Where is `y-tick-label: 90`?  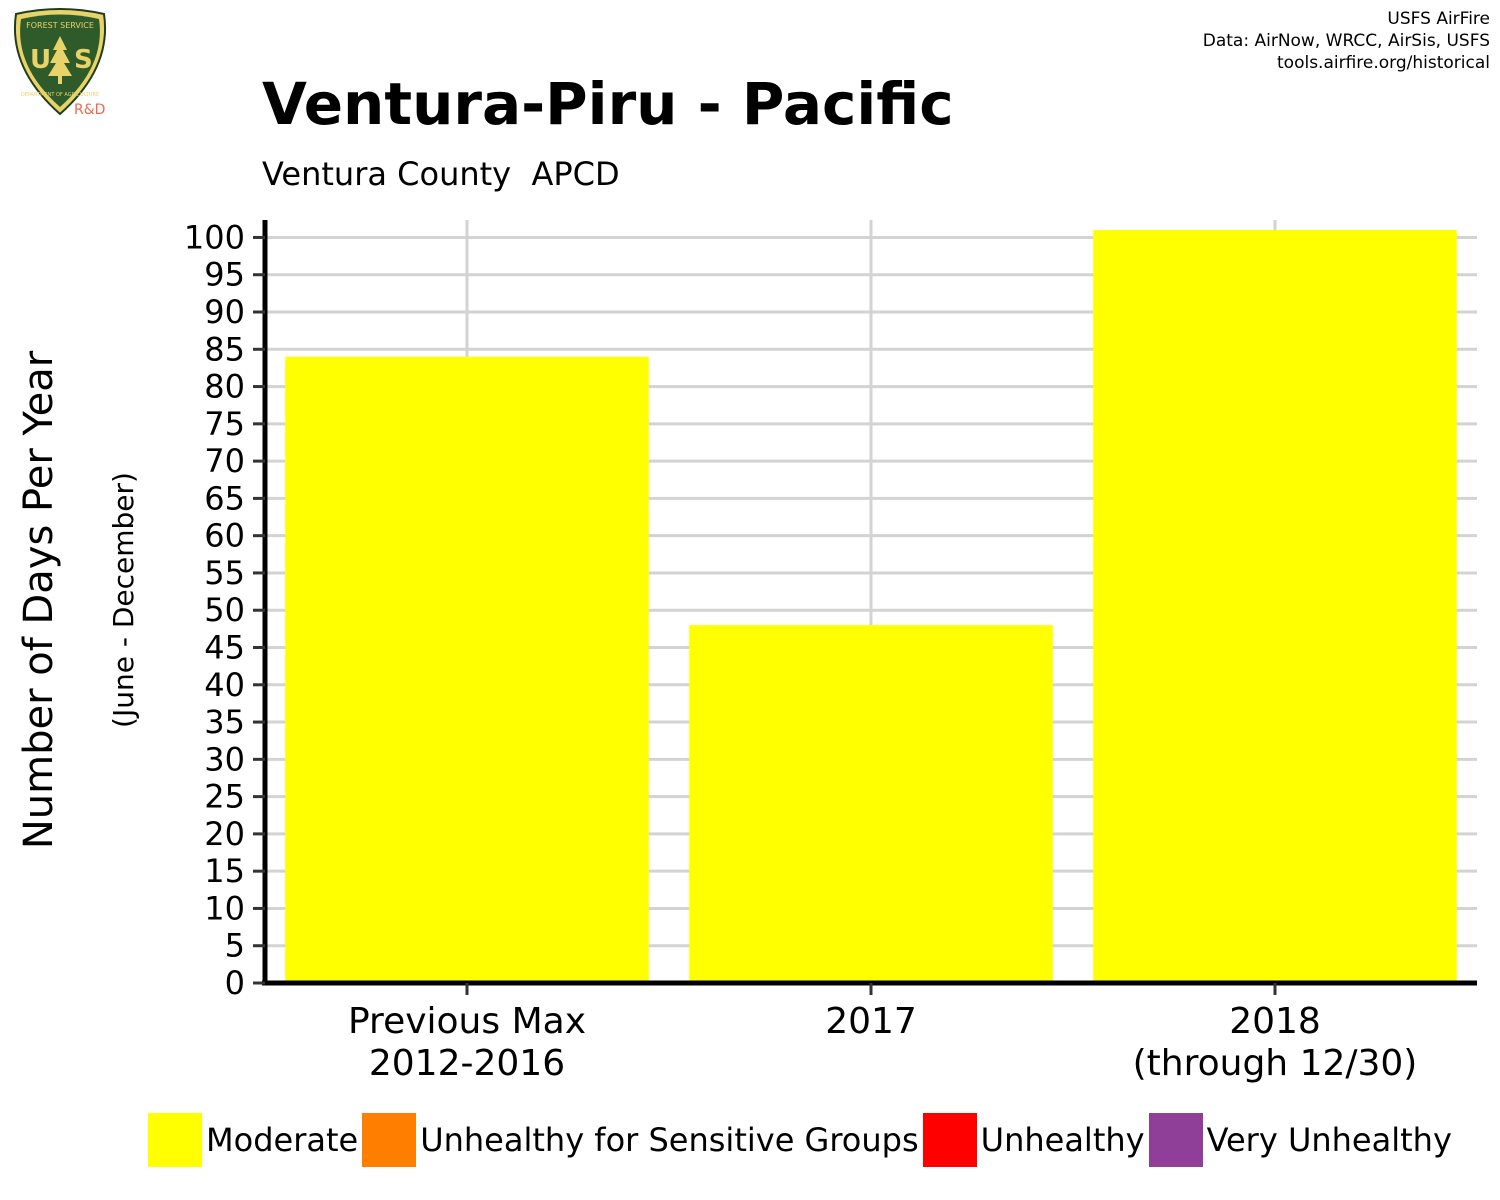
y-tick-label: 90 is located at coordinates (224, 312).